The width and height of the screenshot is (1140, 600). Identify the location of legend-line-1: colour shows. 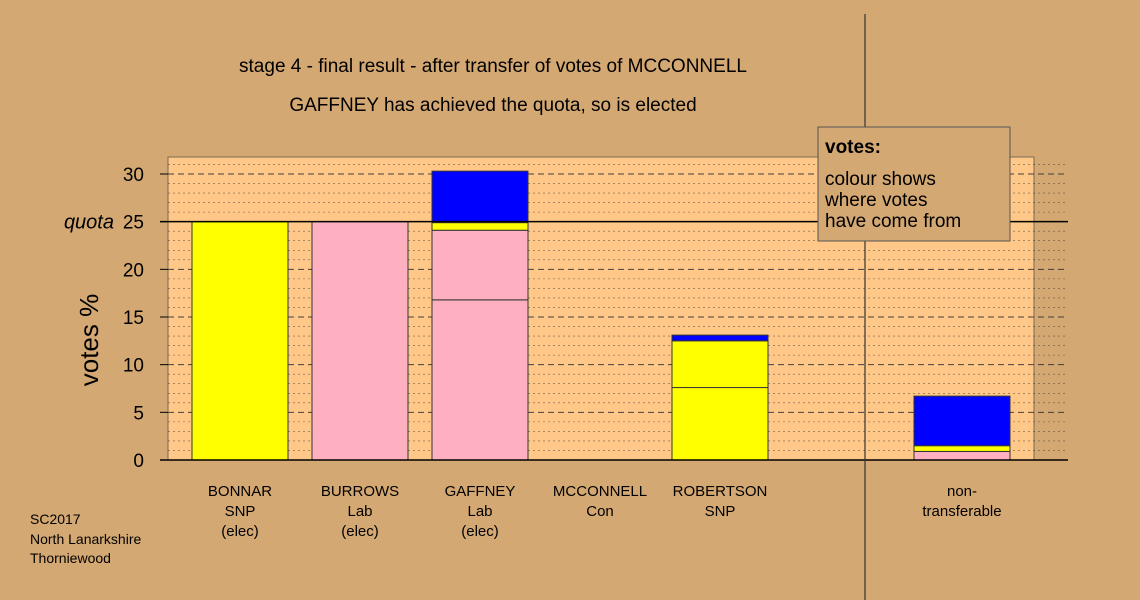
(880, 179).